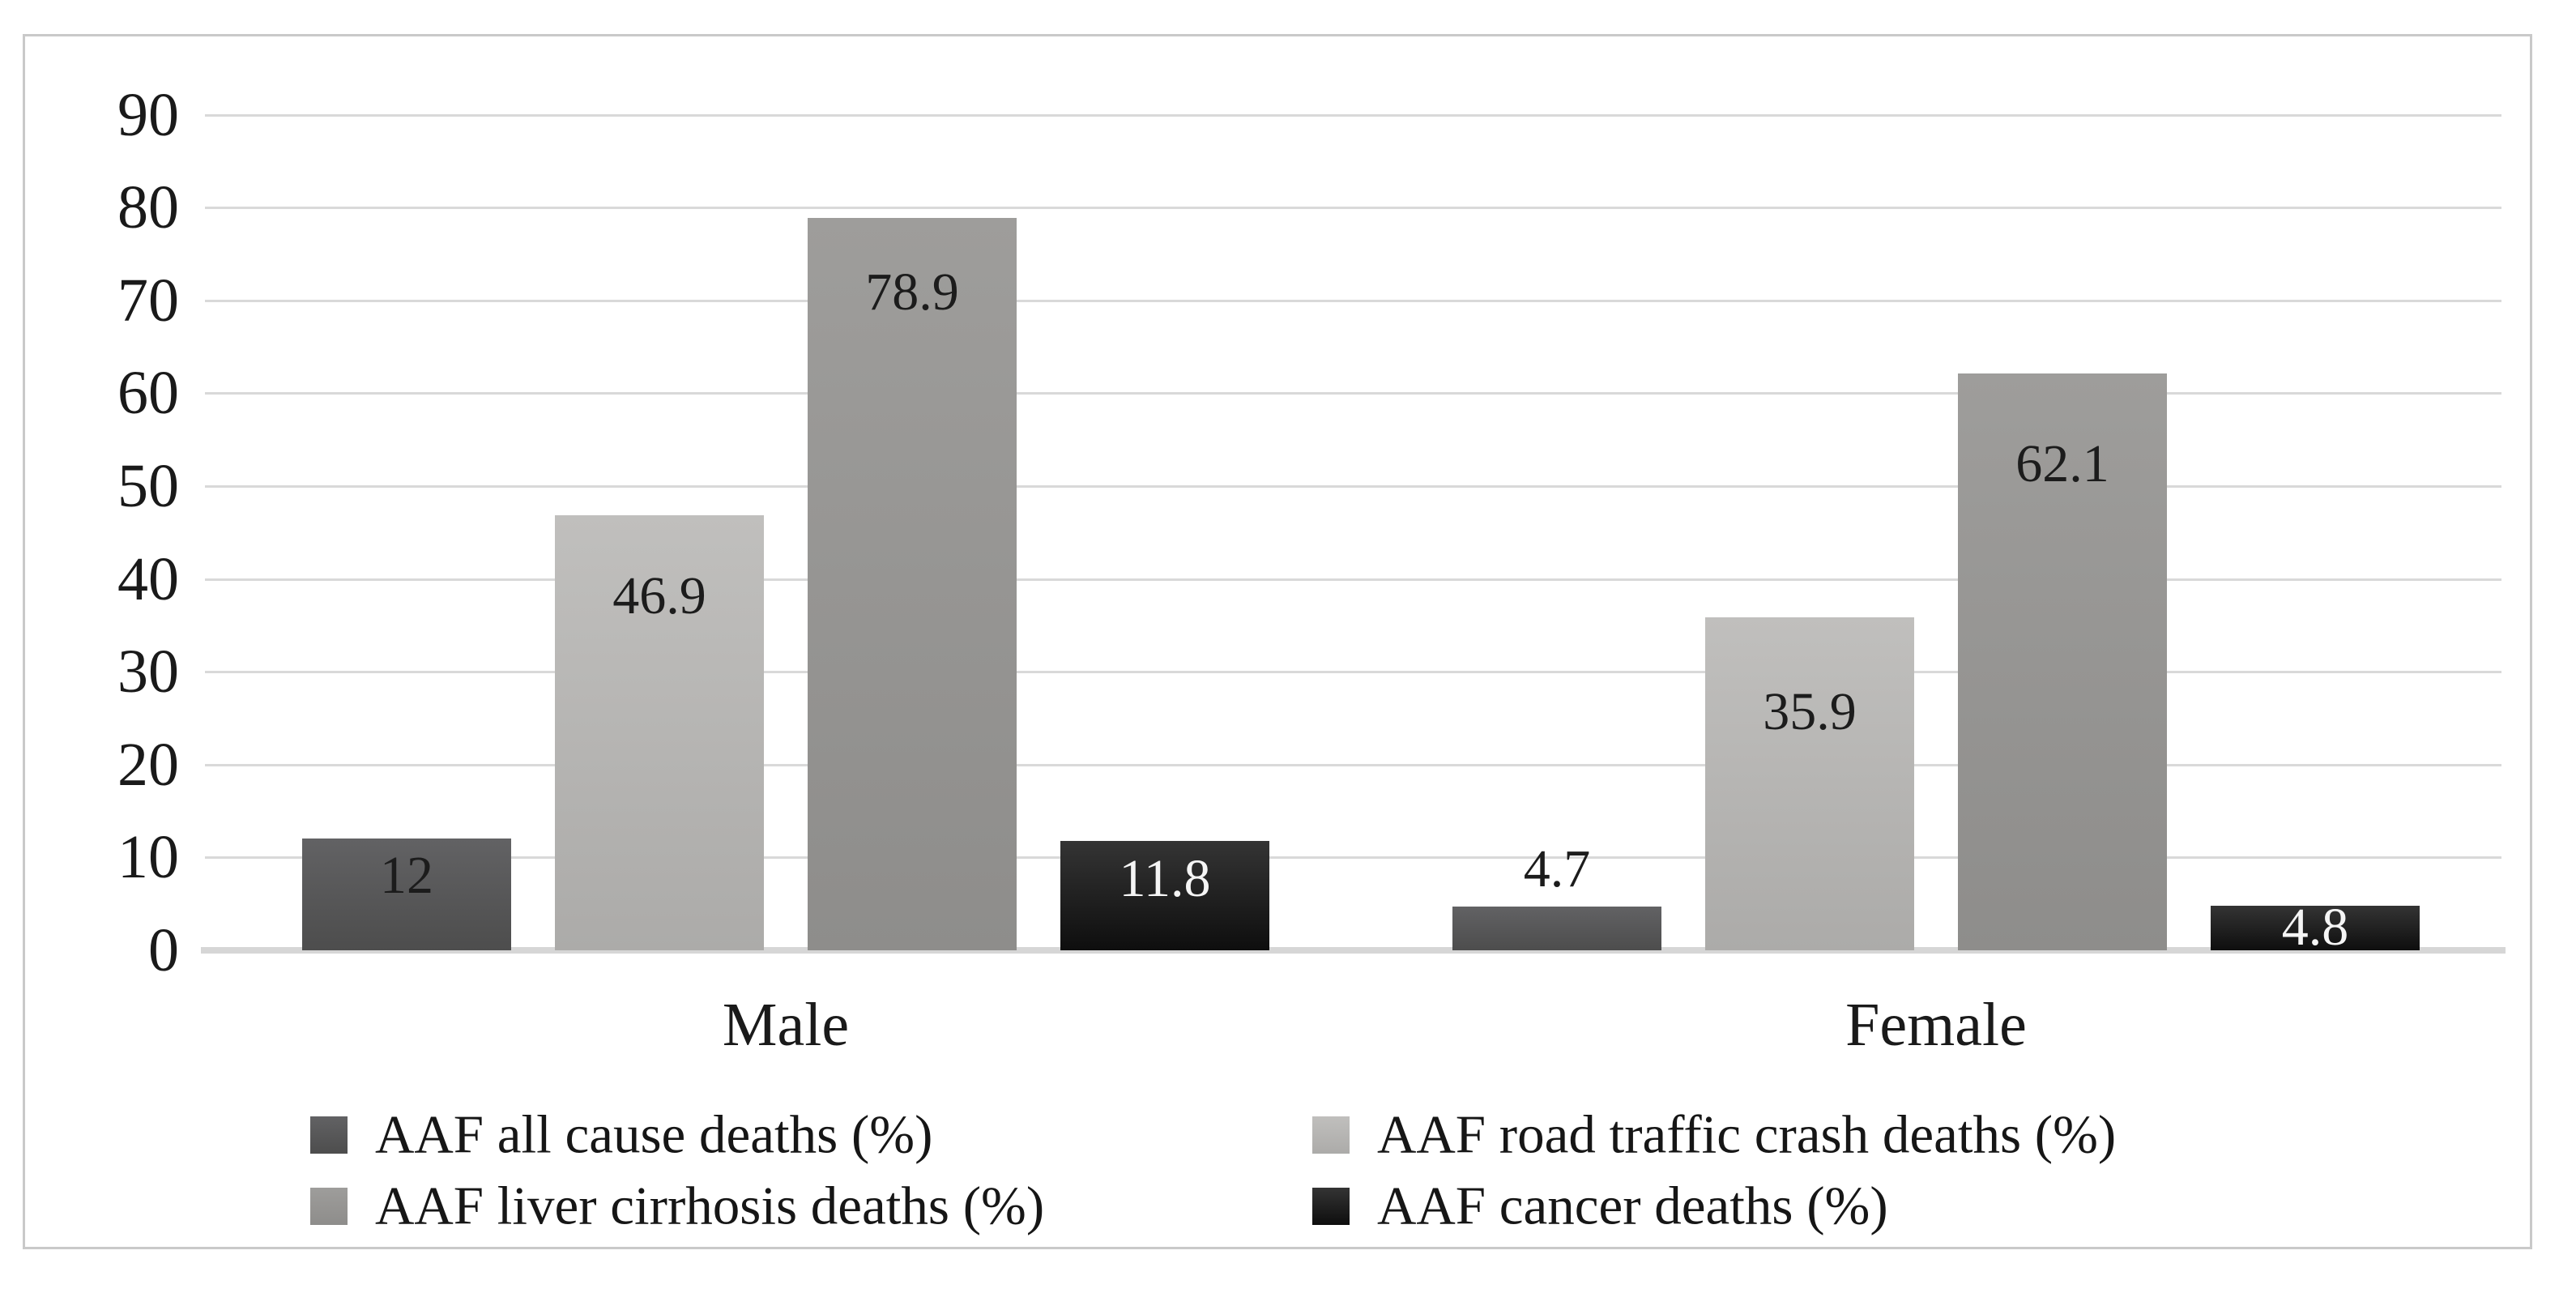  I want to click on y-tick-label-50: 50, so click(148, 486).